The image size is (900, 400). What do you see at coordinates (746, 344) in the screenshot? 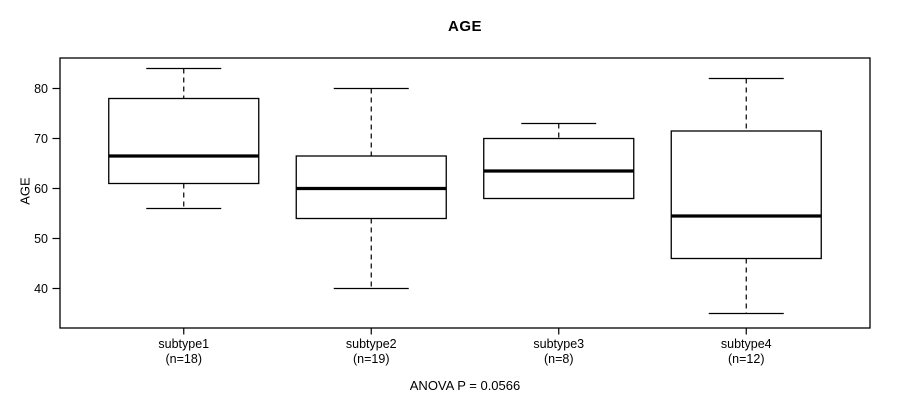
I see `x-axis-label: subtype4` at bounding box center [746, 344].